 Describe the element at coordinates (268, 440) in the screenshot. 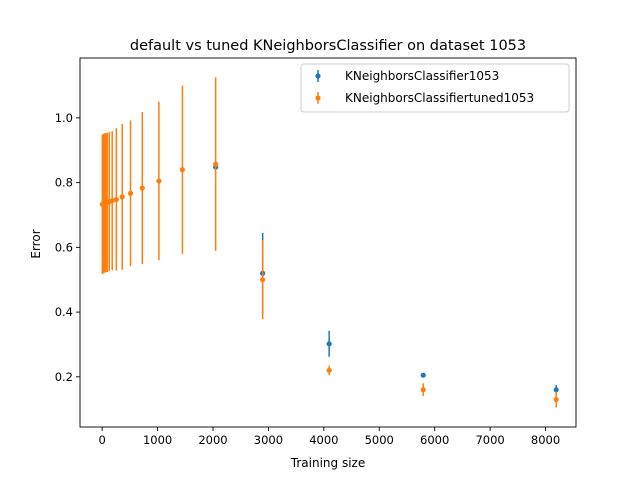

I see `x-tick-label-3: 3000` at that location.